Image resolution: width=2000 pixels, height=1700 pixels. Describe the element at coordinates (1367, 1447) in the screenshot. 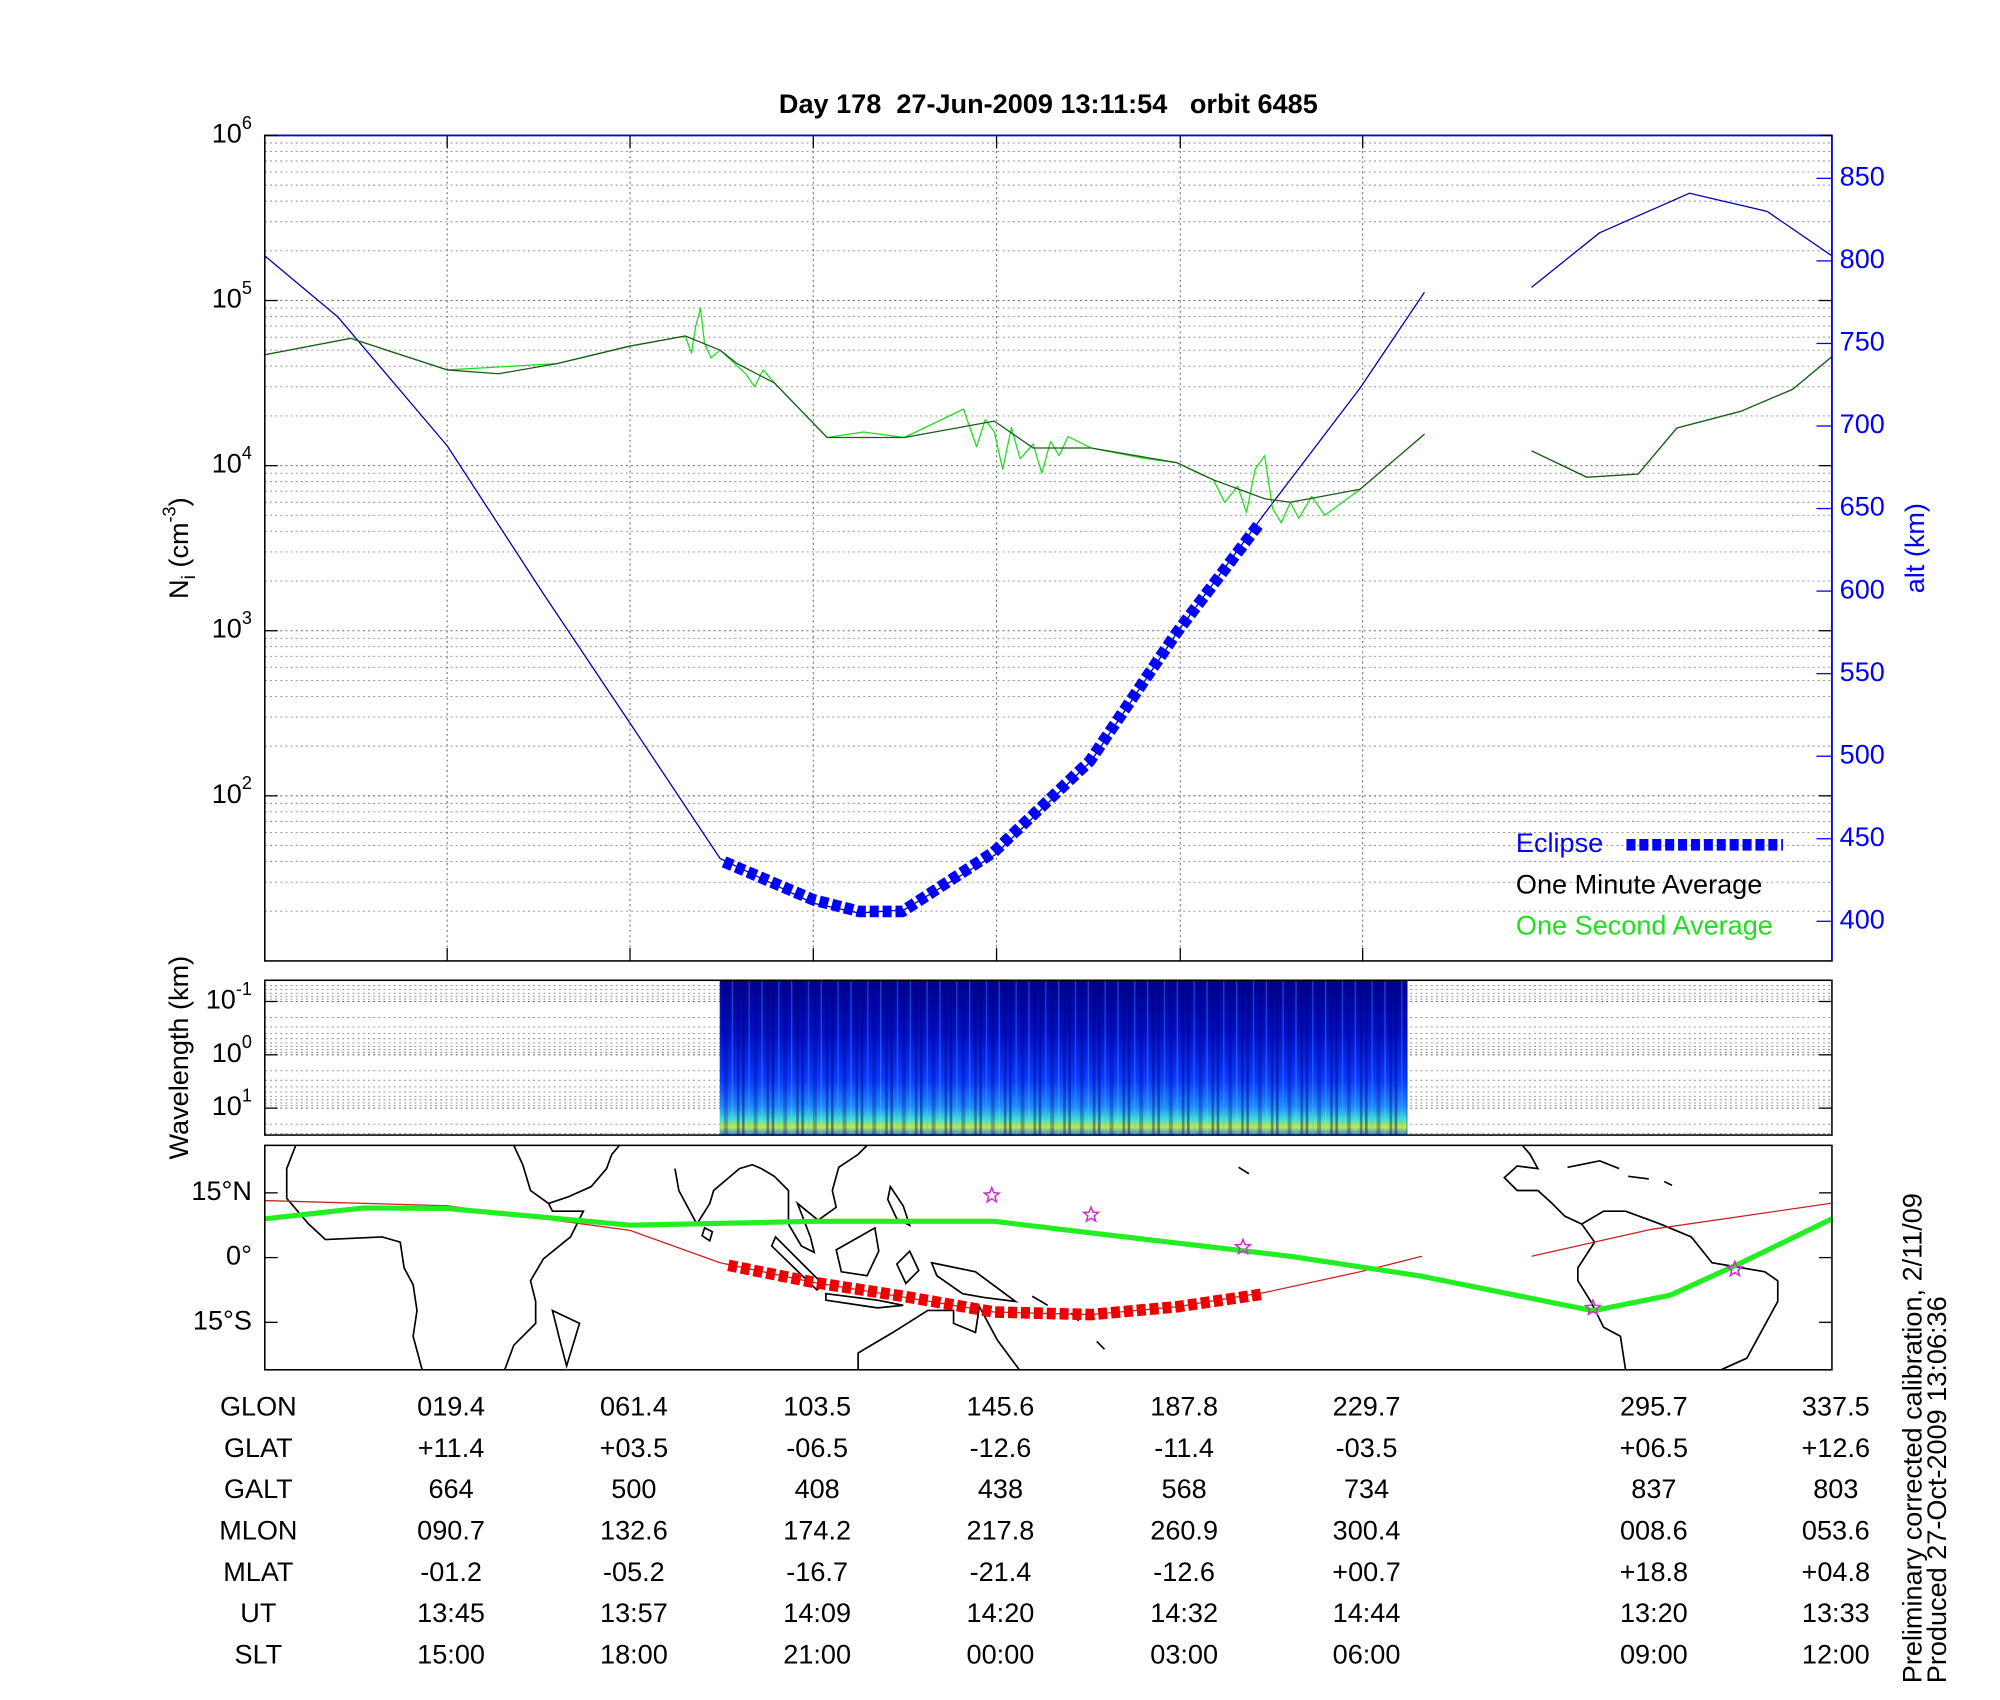

I see `table-cell: -03.5` at that location.